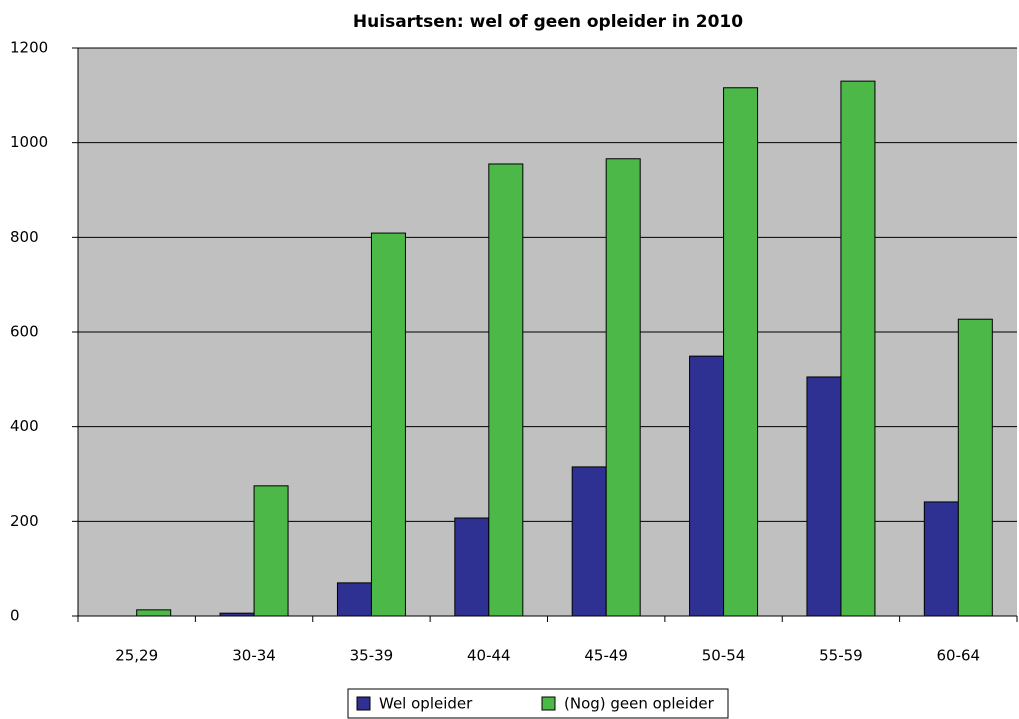 The width and height of the screenshot is (1019, 719). Describe the element at coordinates (29, 142) in the screenshot. I see `y-tick-label: 1000` at that location.